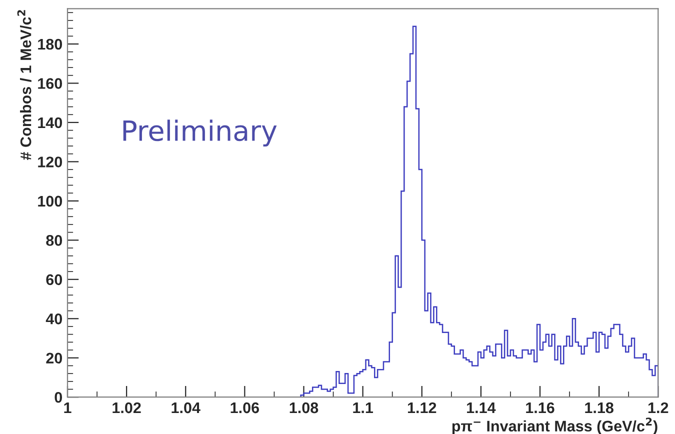 Image resolution: width=675 pixels, height=434 pixels. I want to click on y-tick-label: 40, so click(54, 319).